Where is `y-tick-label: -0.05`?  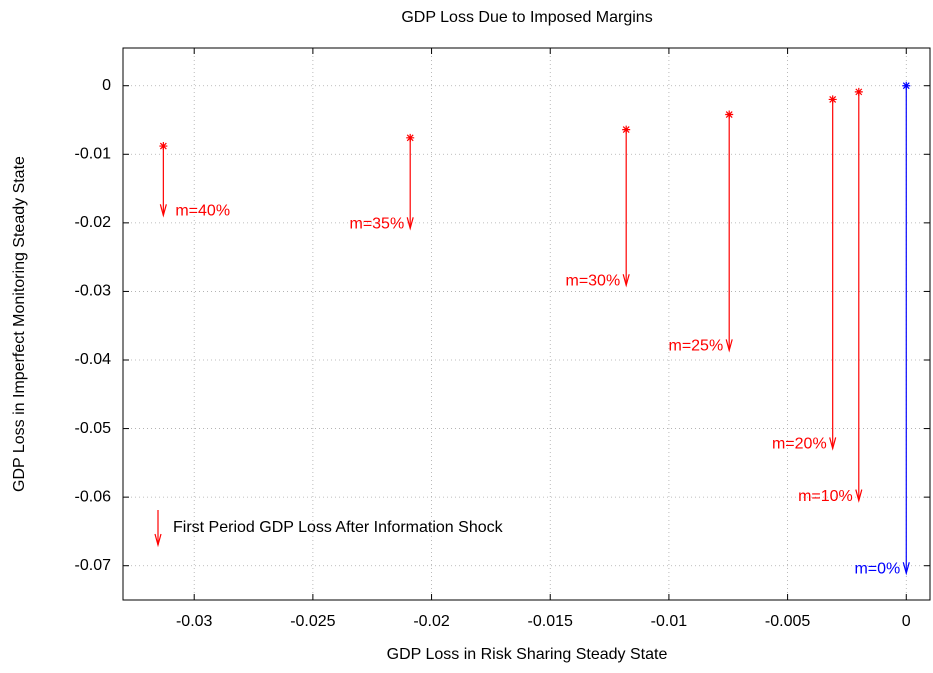 y-tick-label: -0.05 is located at coordinates (93, 428).